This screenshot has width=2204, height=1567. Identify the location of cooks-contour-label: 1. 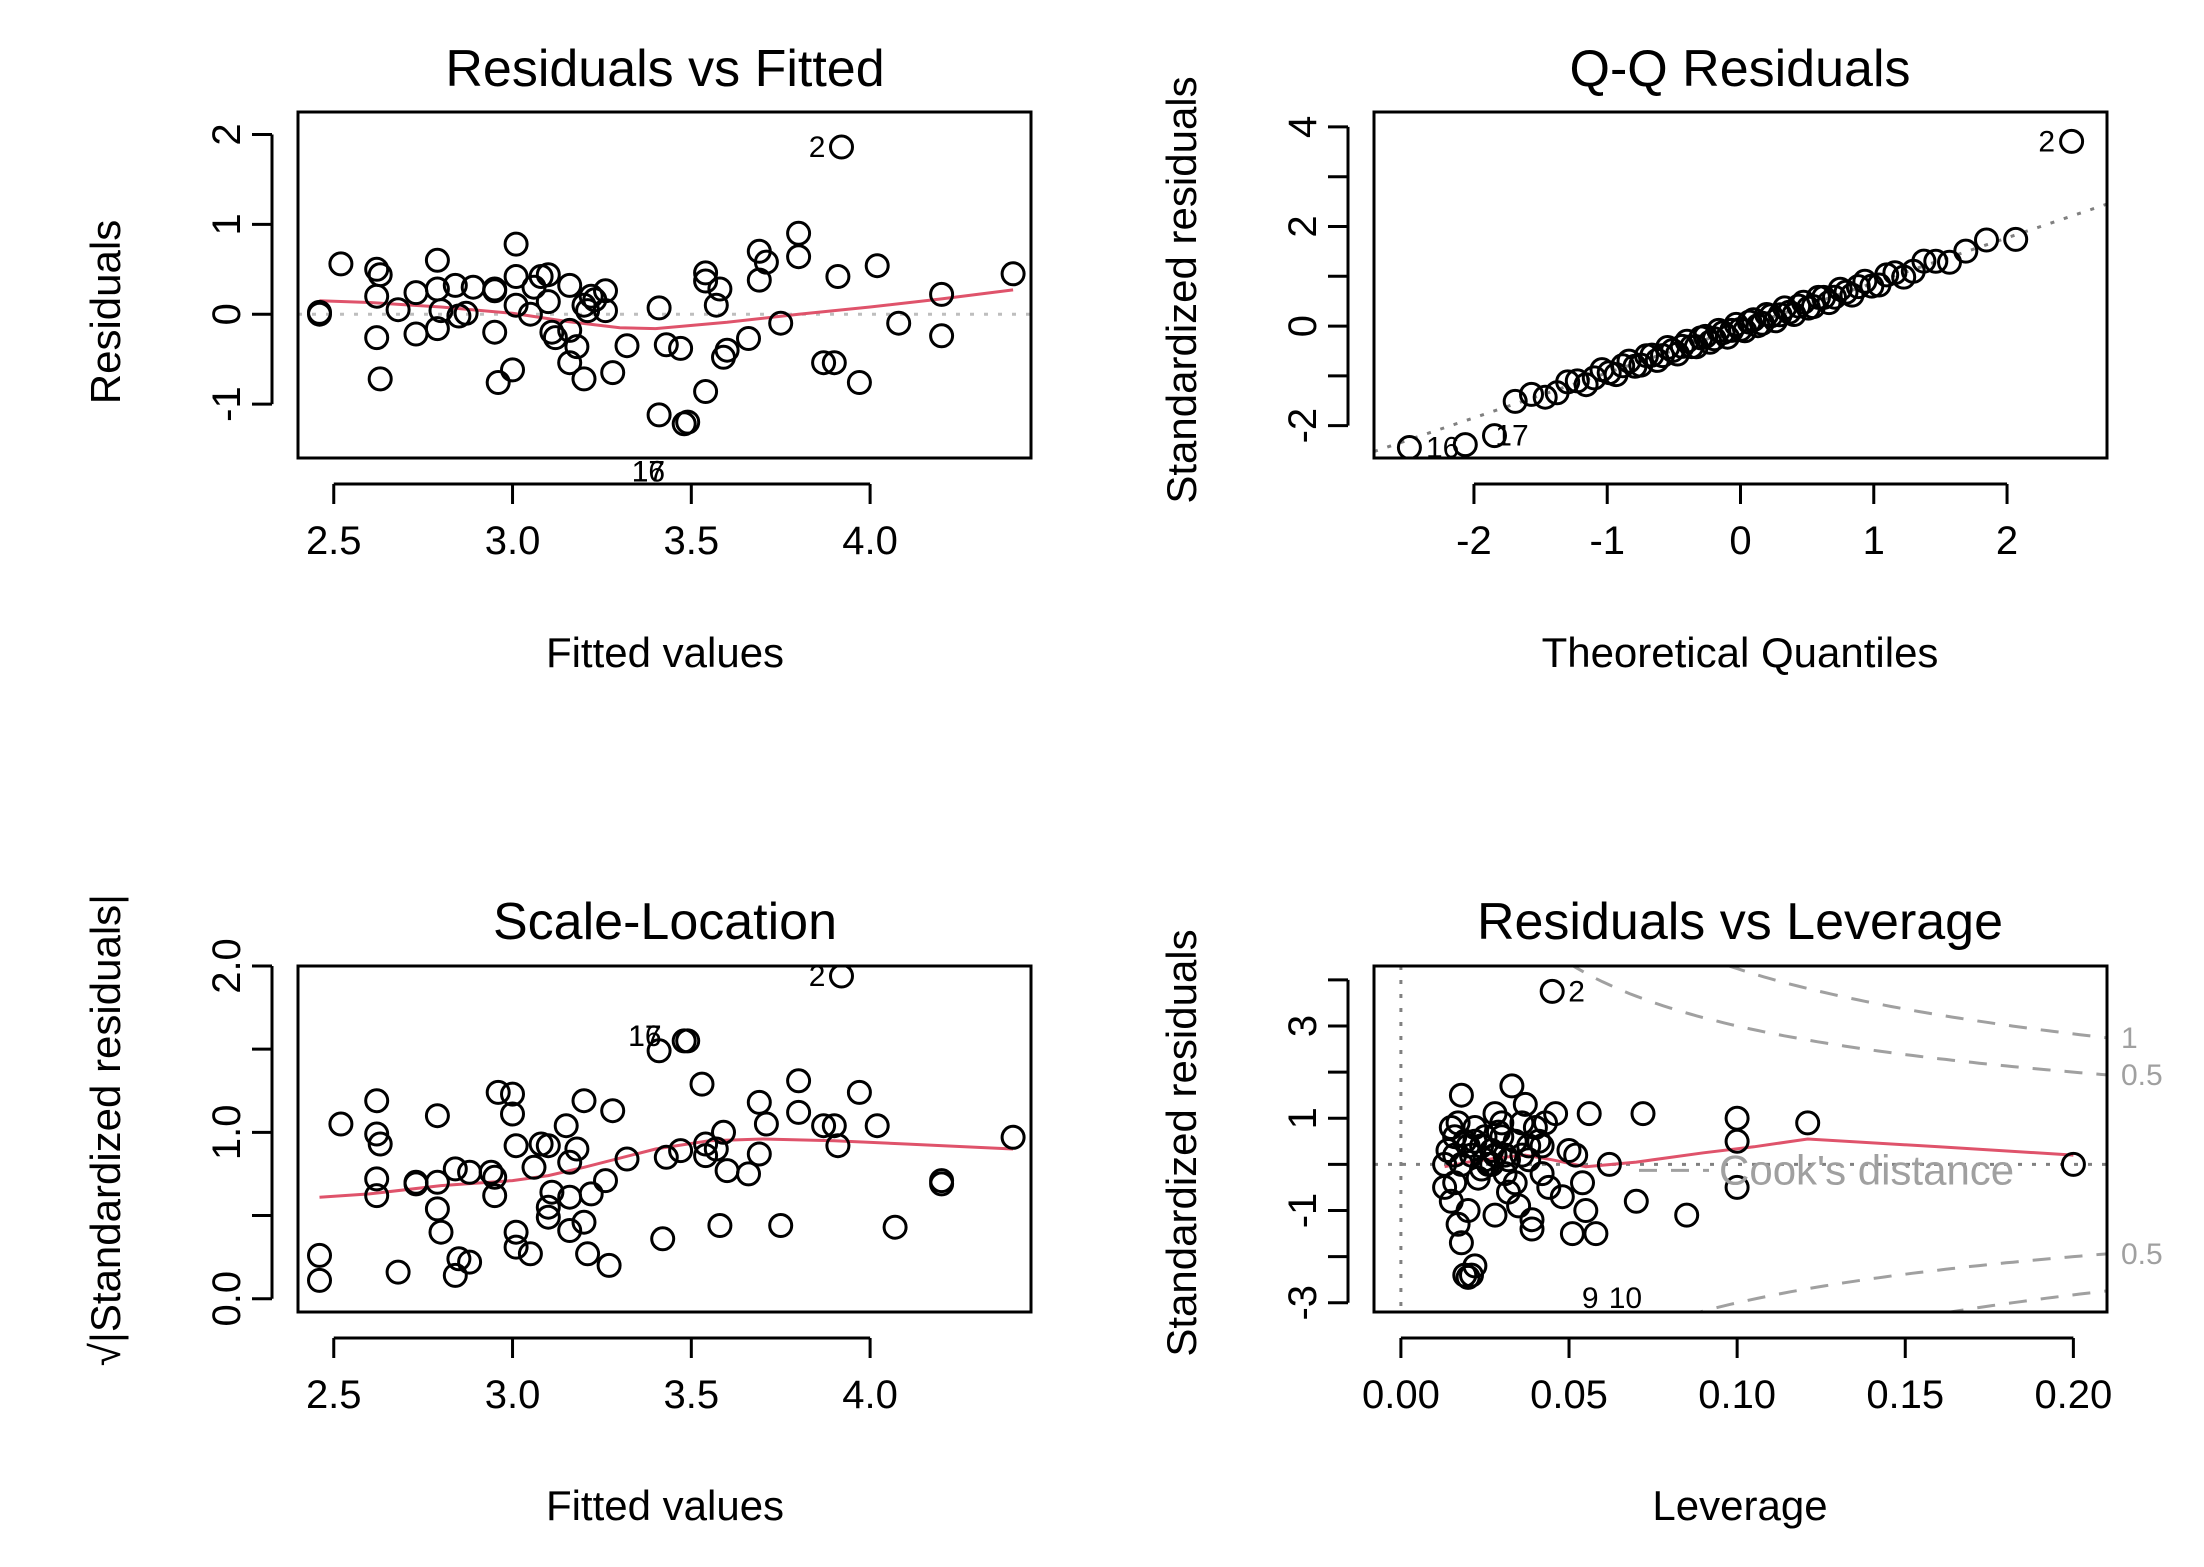
(2129, 1038).